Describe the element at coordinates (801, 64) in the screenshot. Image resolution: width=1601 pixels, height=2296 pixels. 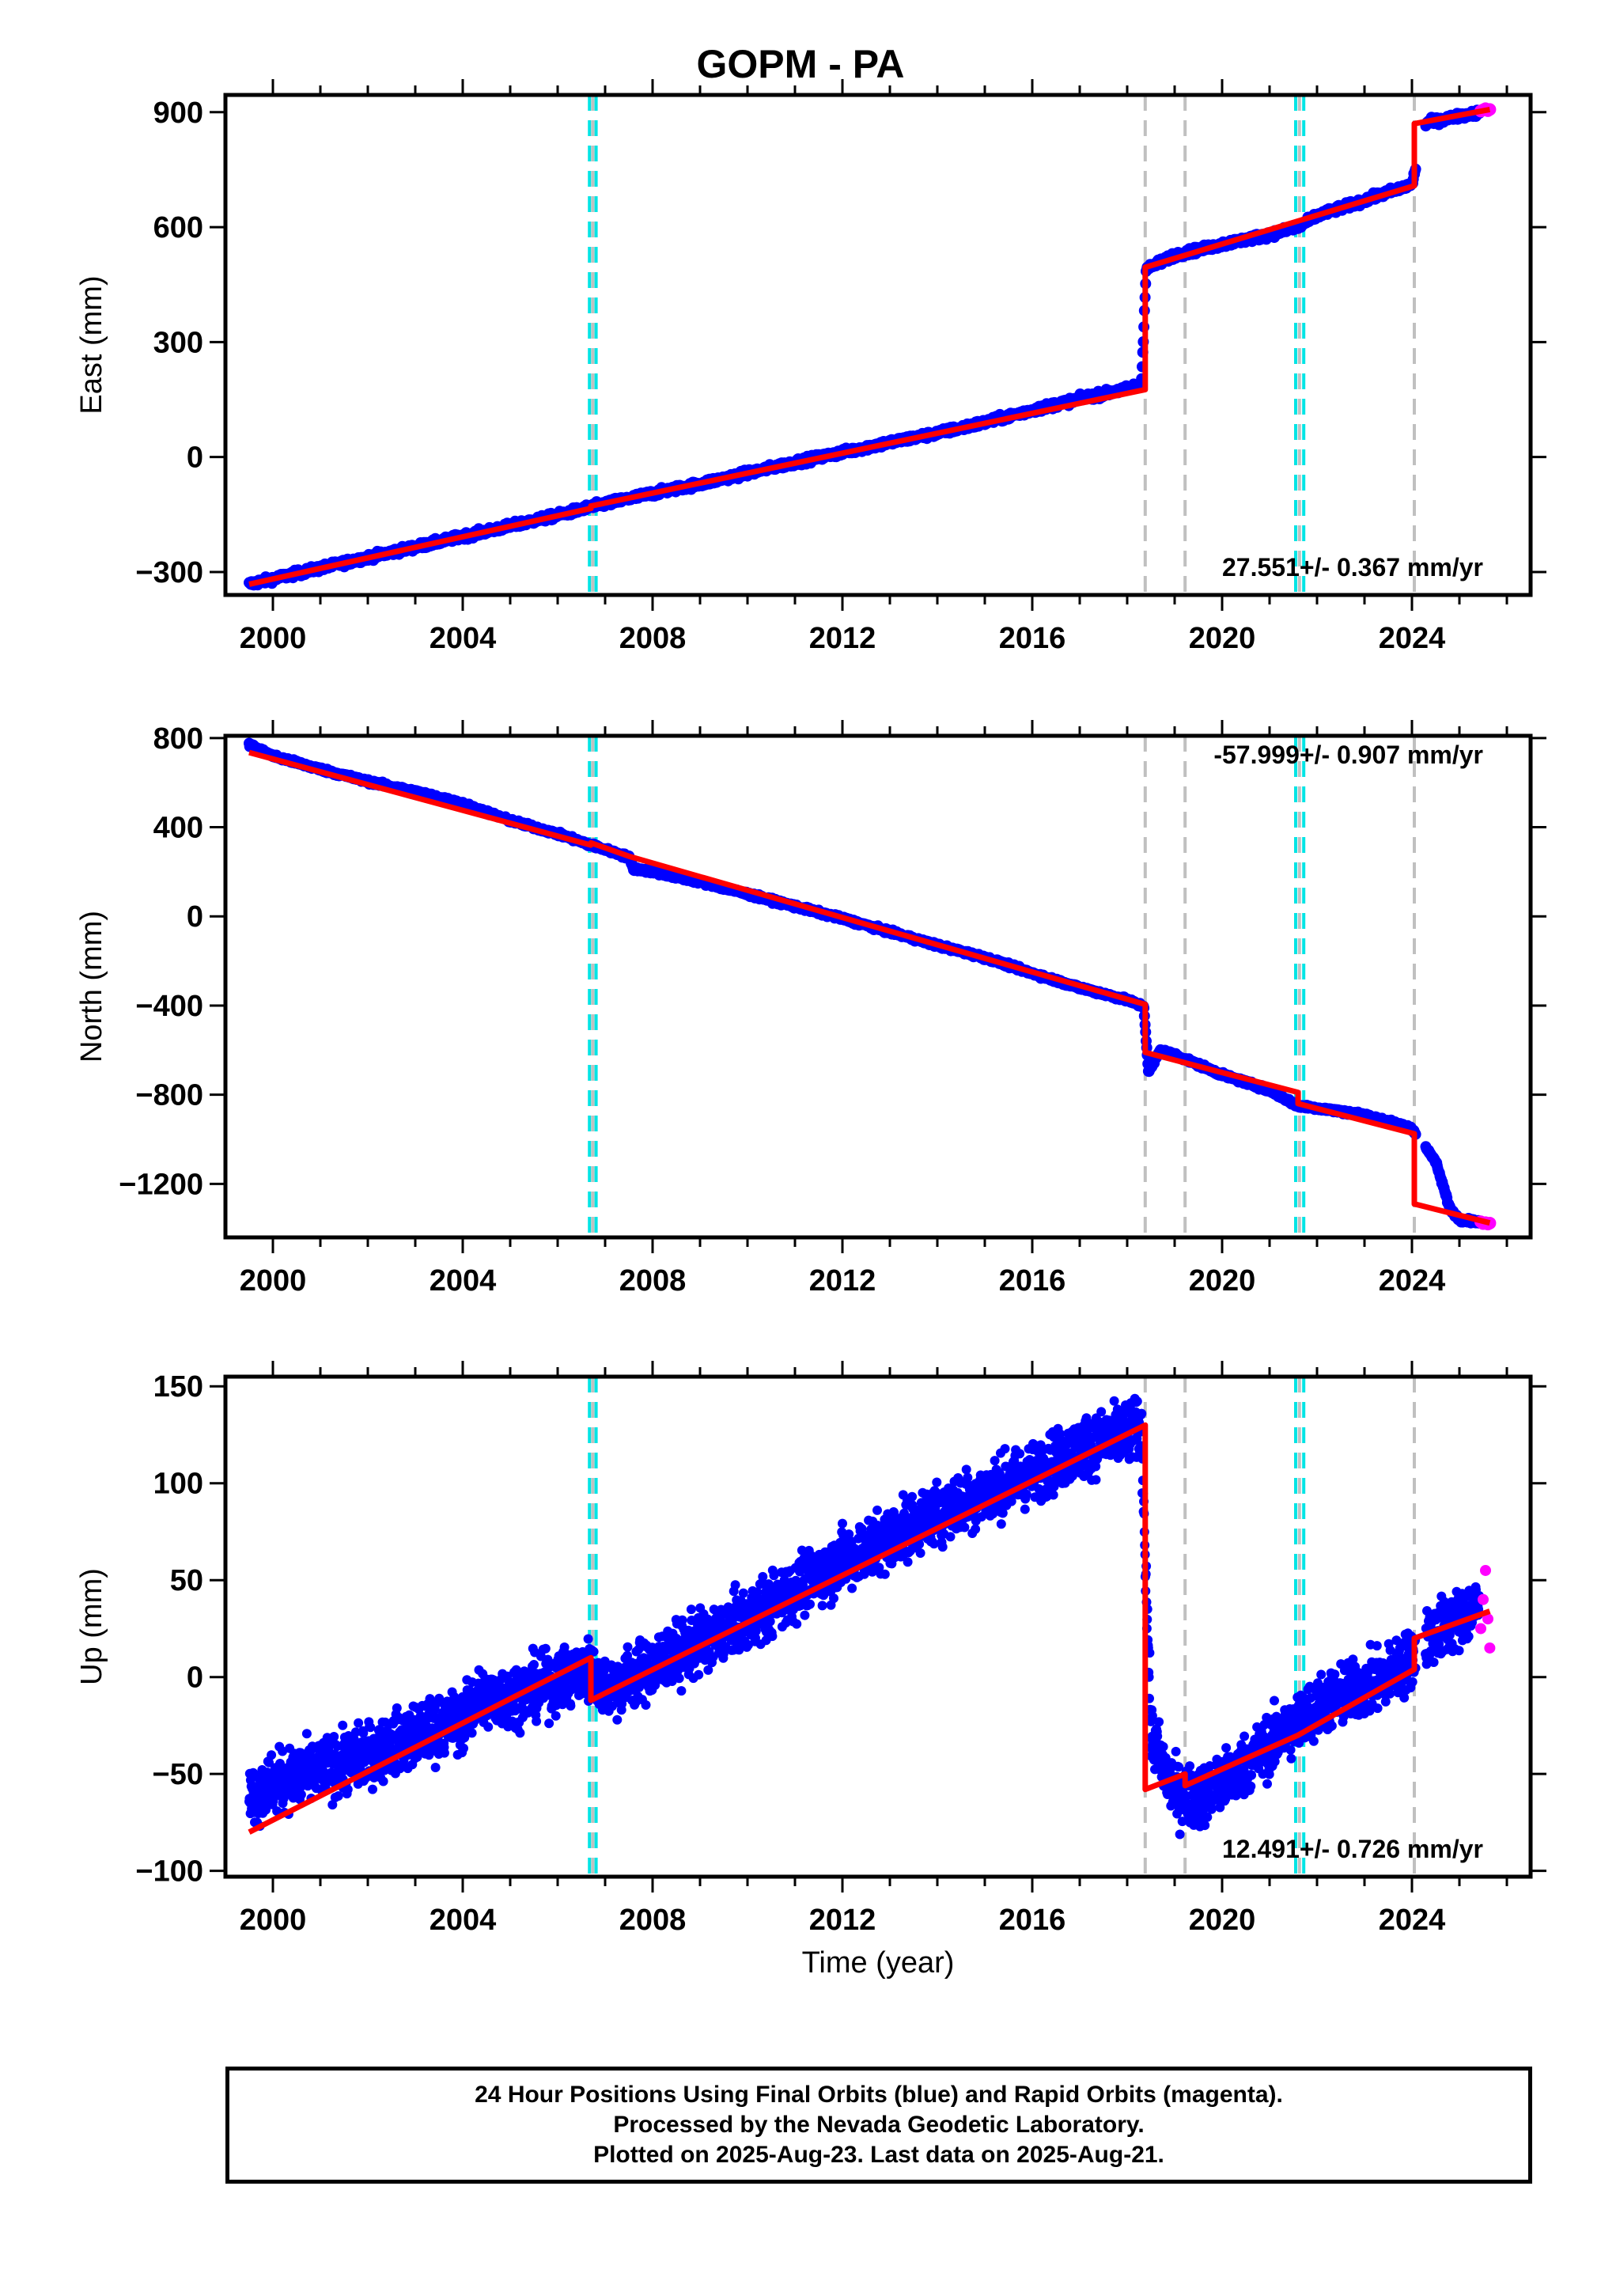
I see `figure-title: GOPM - PA` at that location.